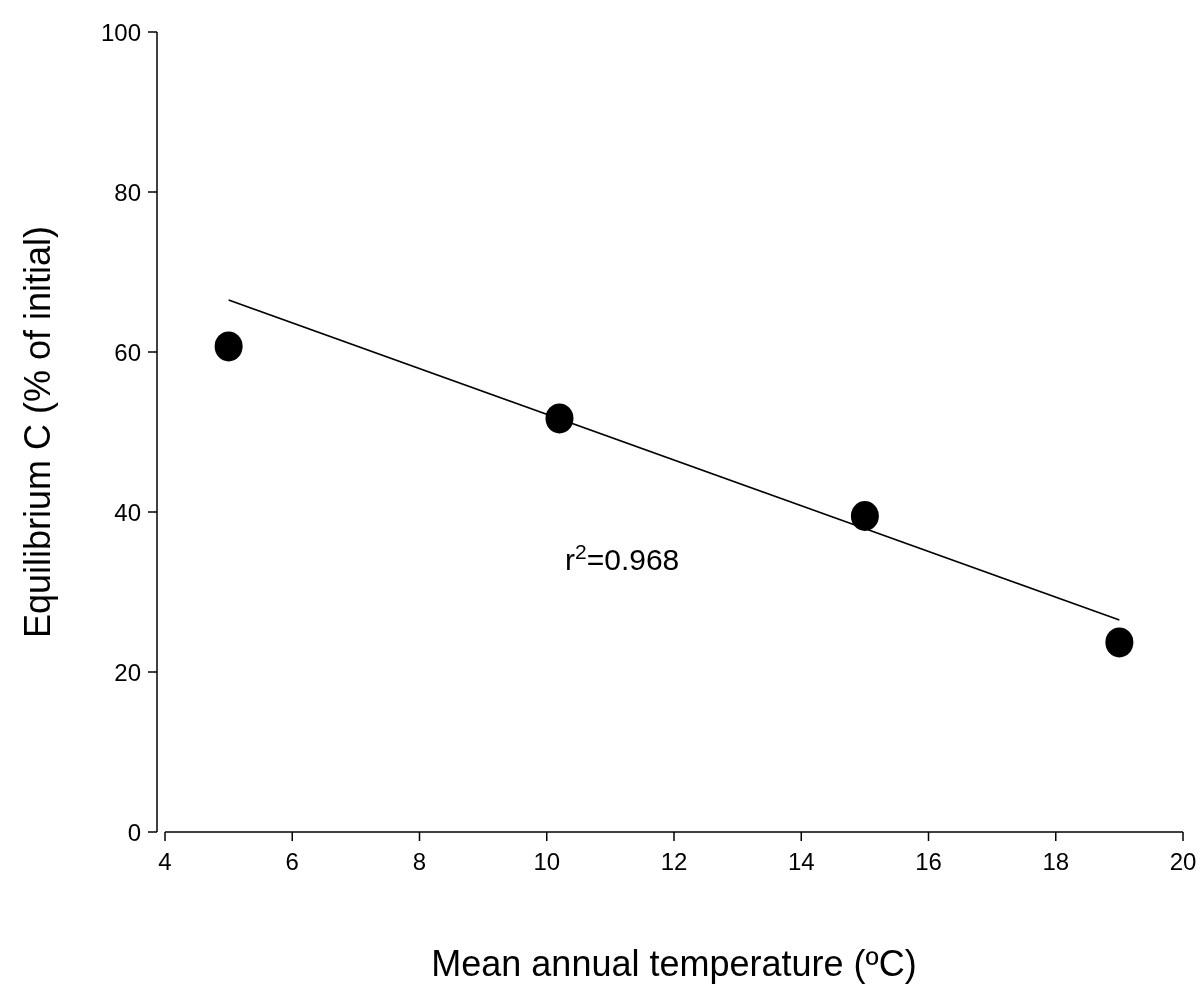 The height and width of the screenshot is (990, 1204). Describe the element at coordinates (801, 861) in the screenshot. I see `x-tick-label: 14` at that location.